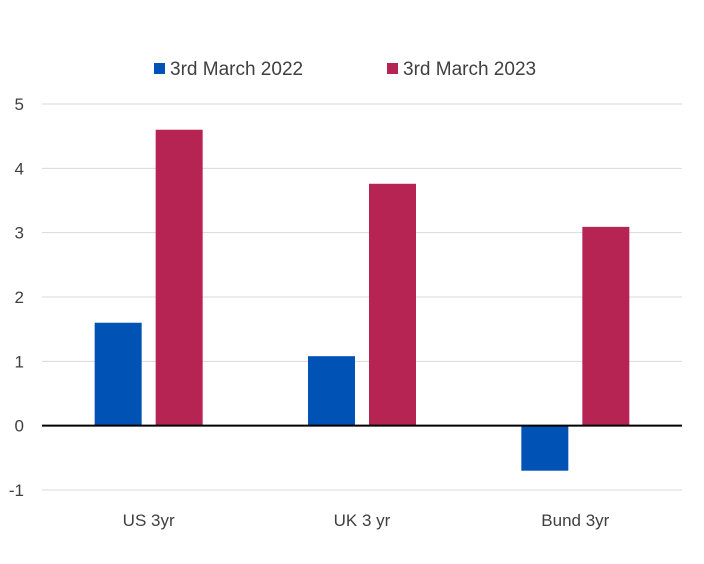 The height and width of the screenshot is (564, 704). Describe the element at coordinates (469, 69) in the screenshot. I see `legend-label: 3rd March 2023` at that location.